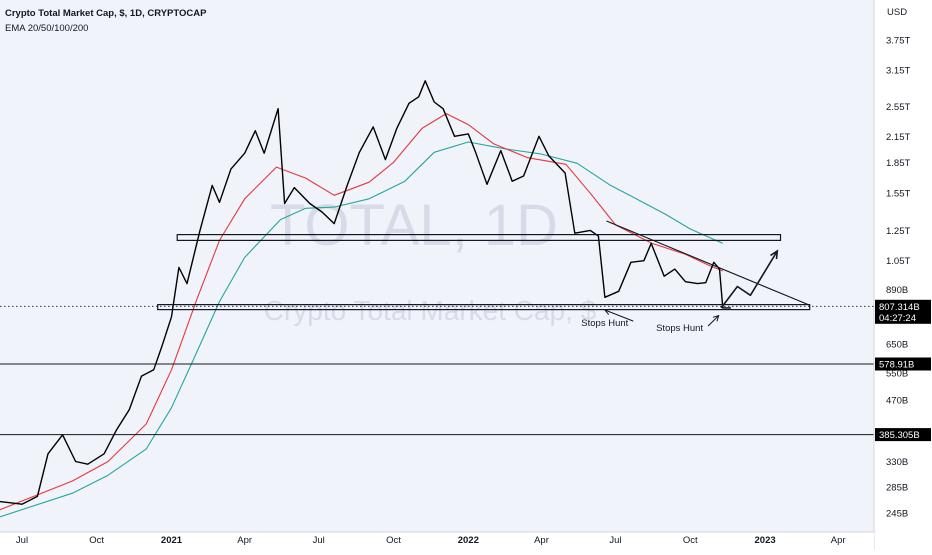 The height and width of the screenshot is (555, 932). What do you see at coordinates (898, 231) in the screenshot?
I see `y-tick-label: 1.25T` at bounding box center [898, 231].